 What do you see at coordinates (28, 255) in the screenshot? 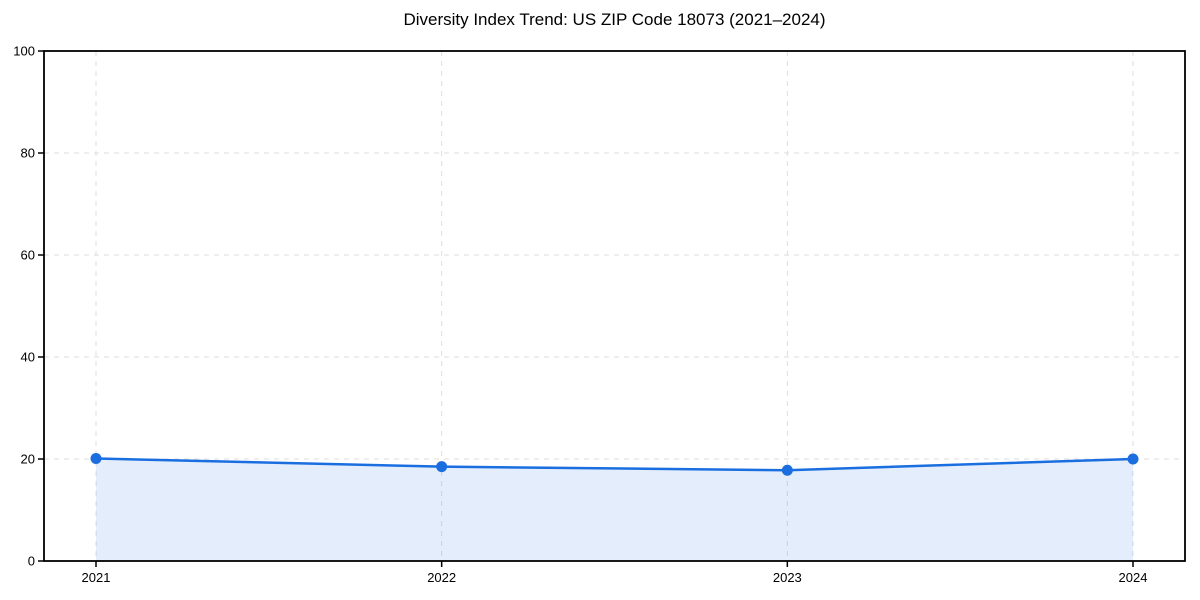
I see `y-axis-tick-label: 60` at bounding box center [28, 255].